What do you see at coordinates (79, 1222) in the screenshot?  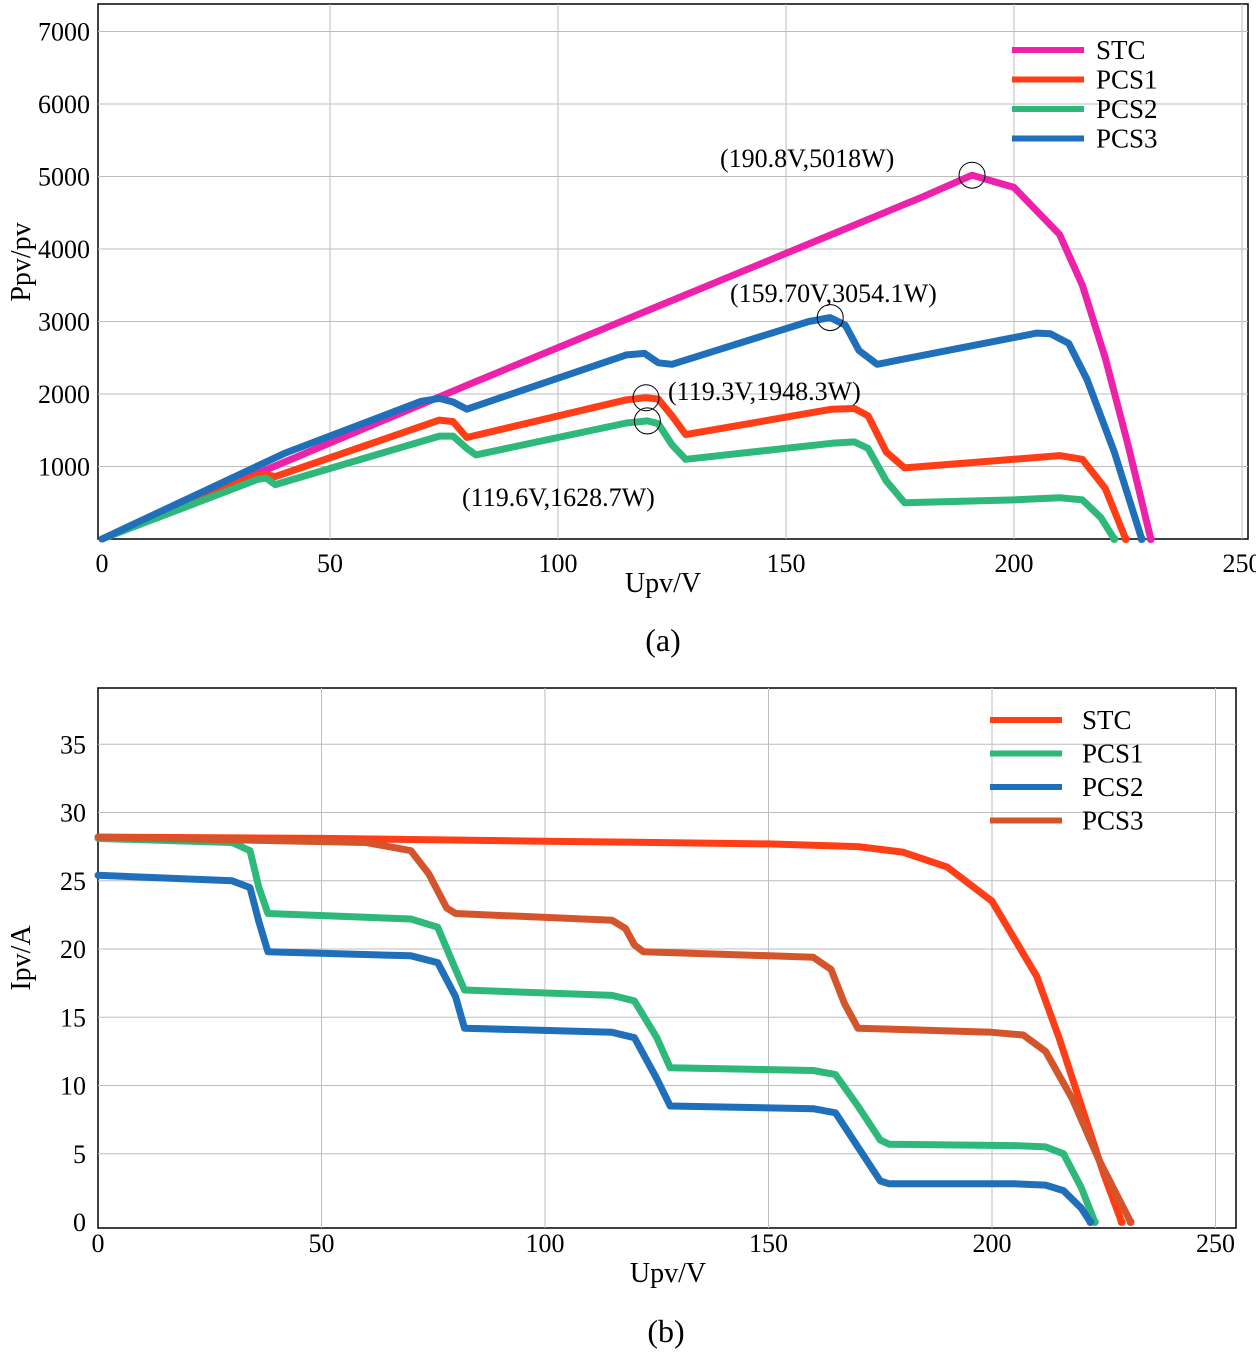 I see `y-tick-label: 0` at bounding box center [79, 1222].